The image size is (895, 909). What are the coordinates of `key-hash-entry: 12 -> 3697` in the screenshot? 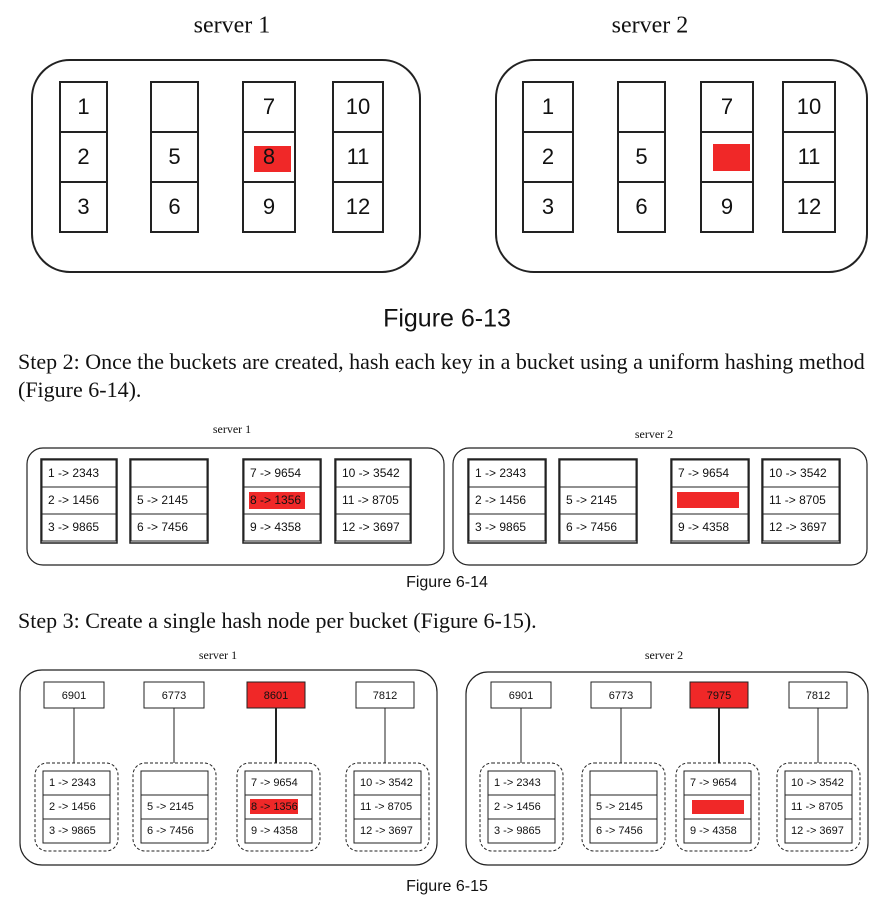 It's located at (371, 527).